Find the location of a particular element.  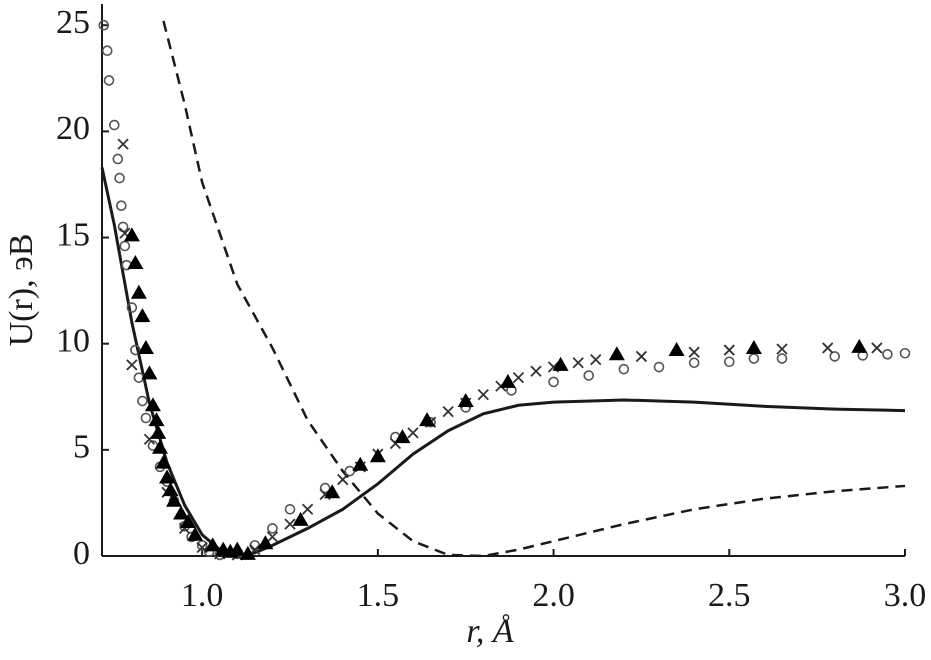

y-tick-label: 15 is located at coordinates (73, 234).